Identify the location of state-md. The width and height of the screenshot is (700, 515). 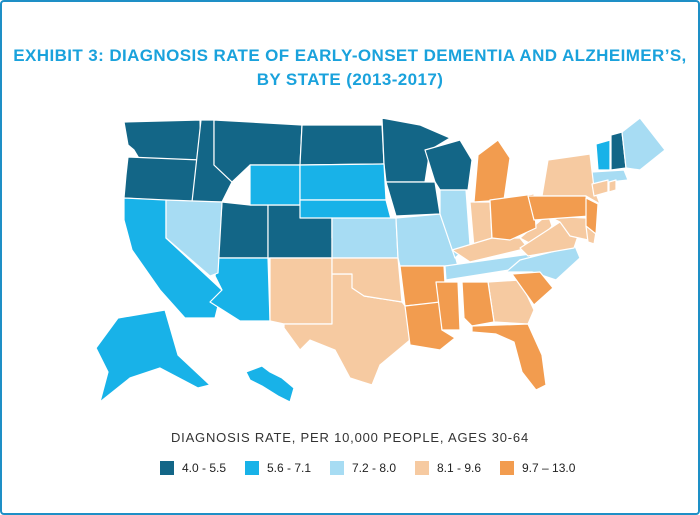
(568, 228).